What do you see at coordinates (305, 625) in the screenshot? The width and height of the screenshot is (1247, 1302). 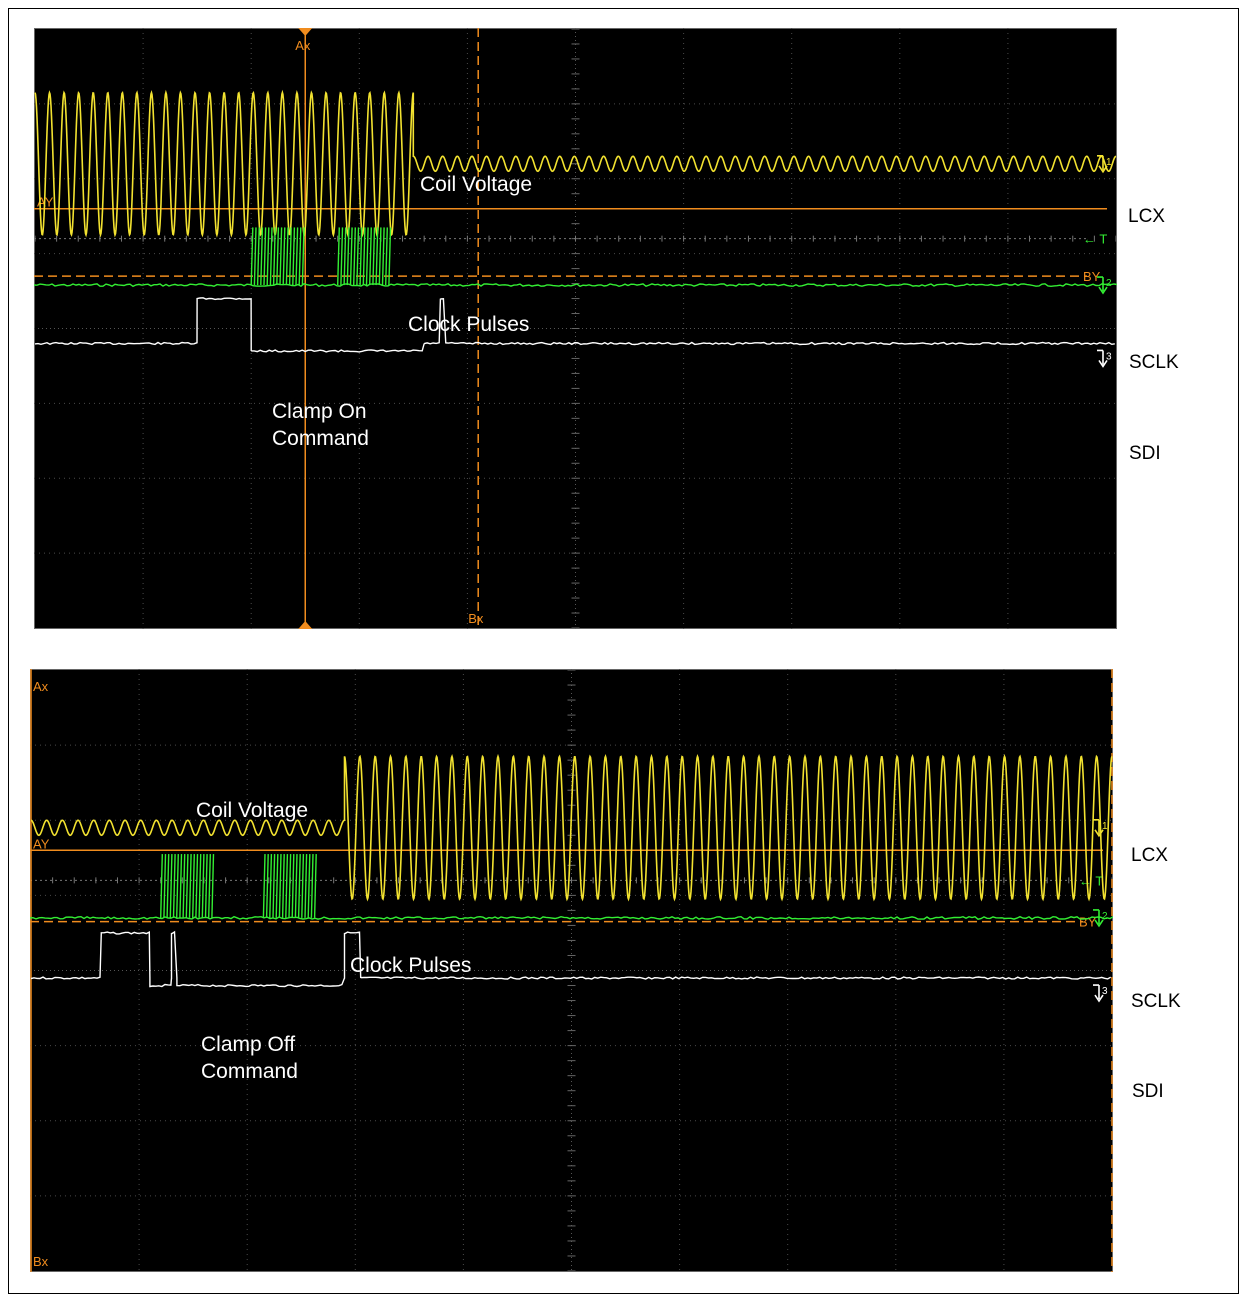 I see `trigger-pos-bottom-marker` at bounding box center [305, 625].